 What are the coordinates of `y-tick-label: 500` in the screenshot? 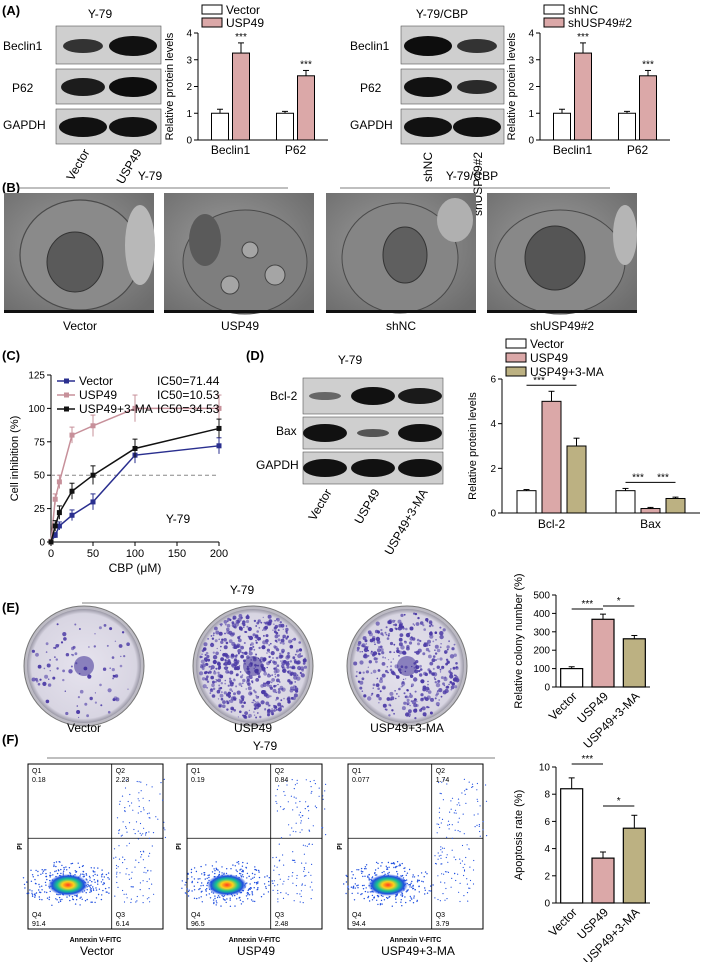 It's located at (541, 596).